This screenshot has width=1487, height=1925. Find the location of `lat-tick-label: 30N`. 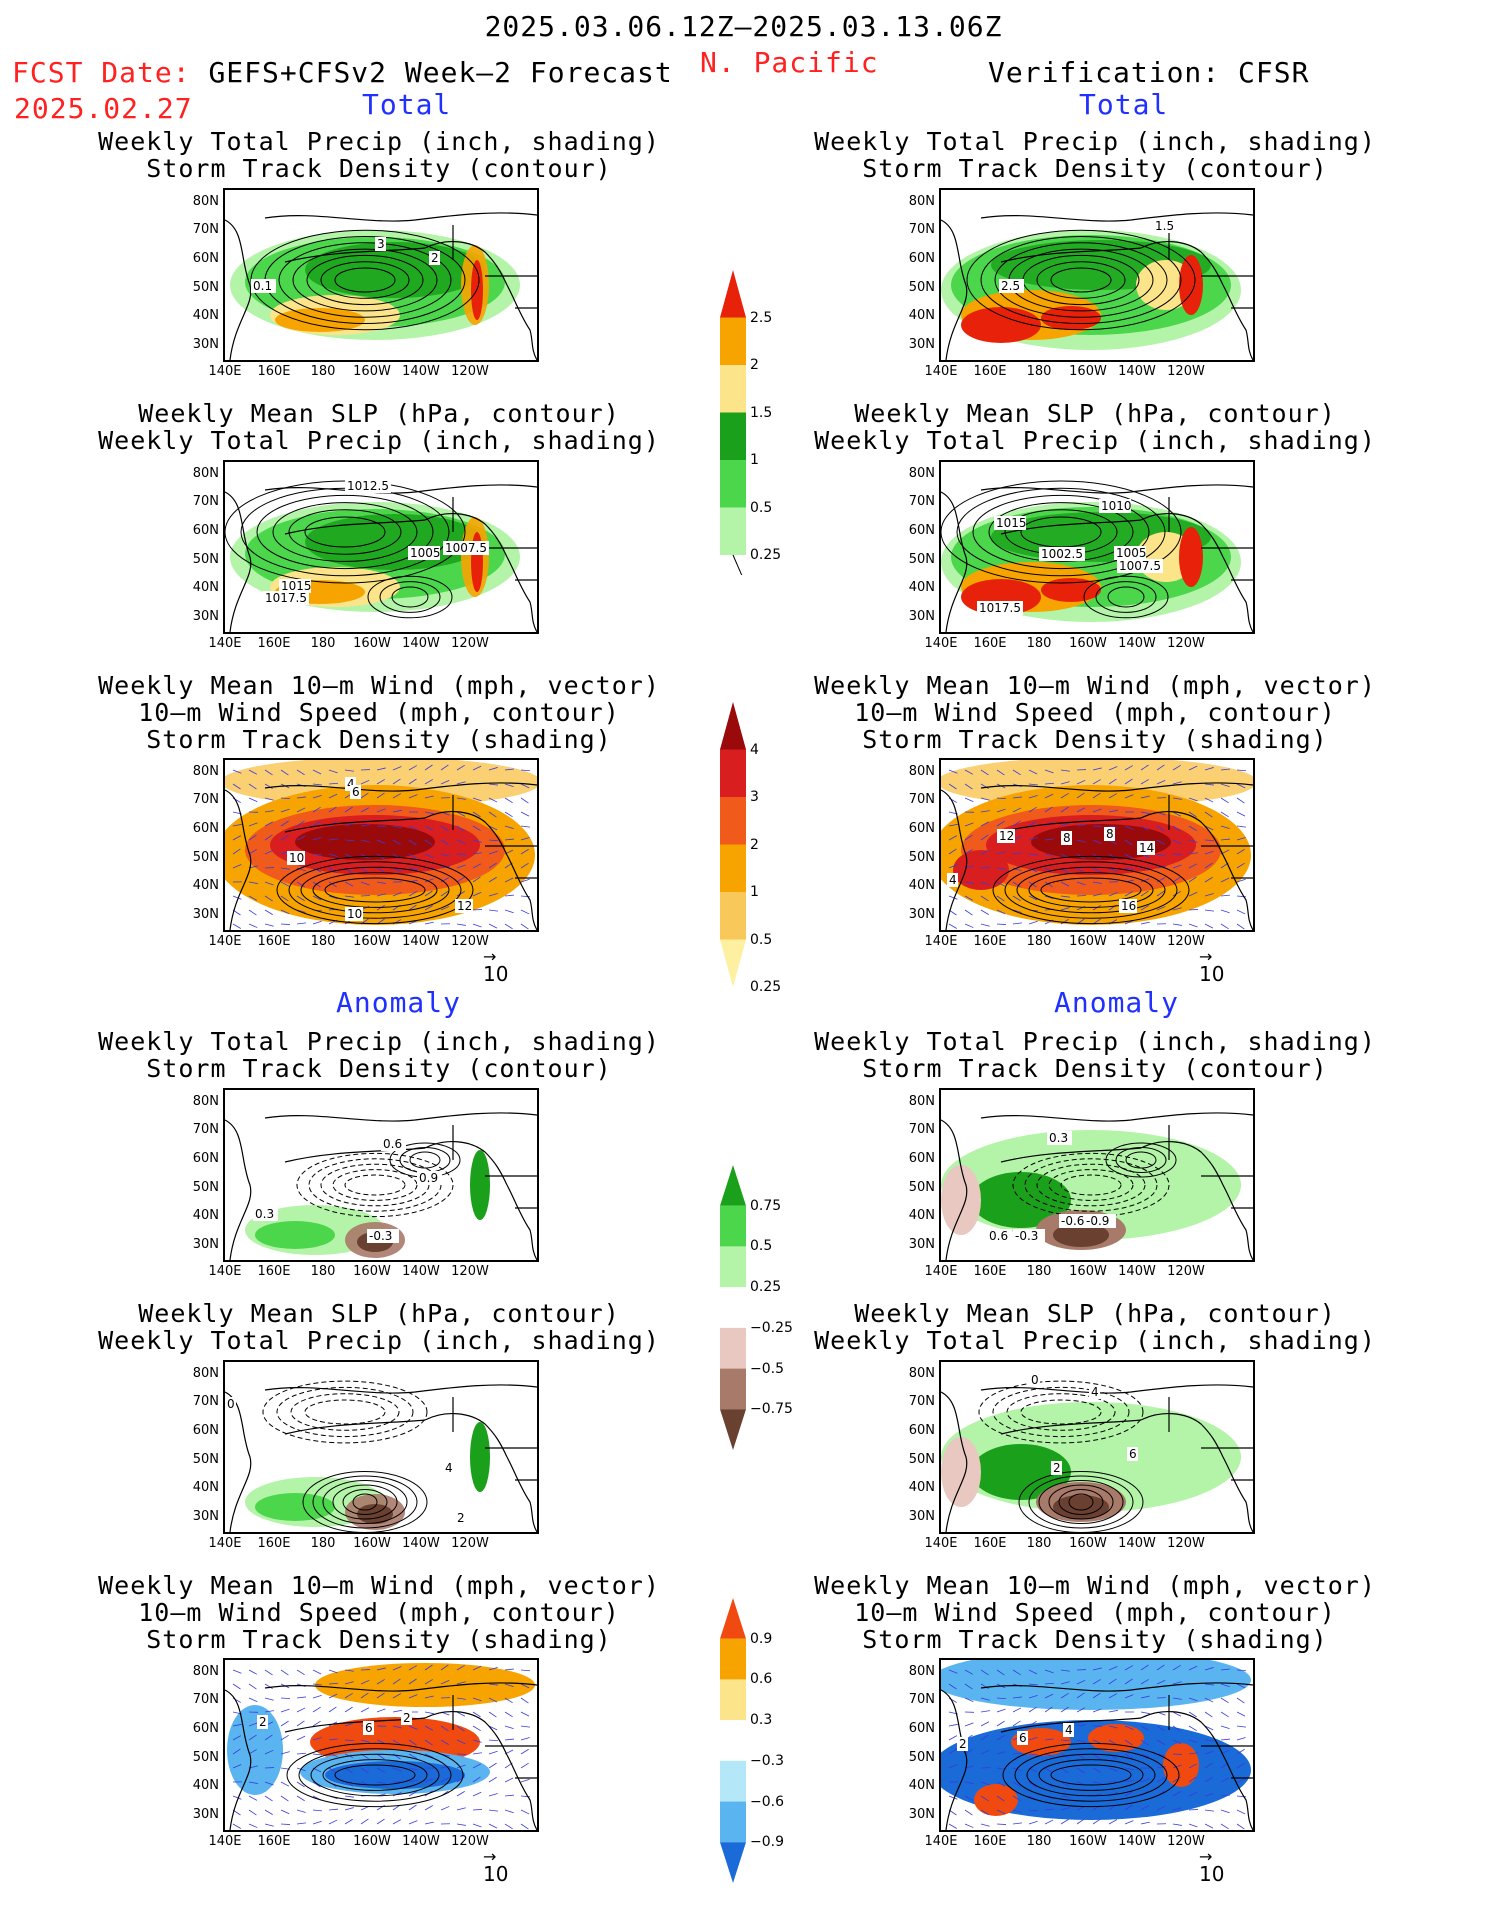

lat-tick-label: 30N is located at coordinates (205, 914).